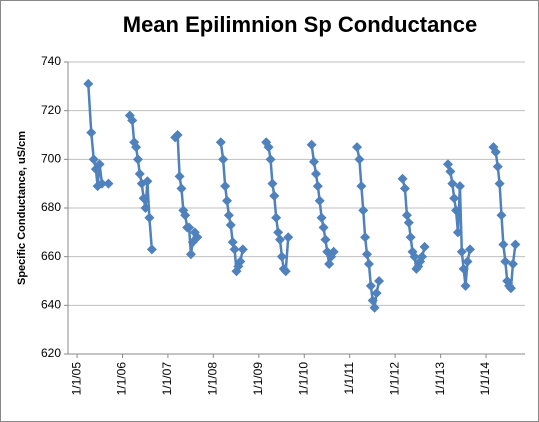 The width and height of the screenshot is (539, 422). I want to click on x-tick-label: 1/1/14, so click(485, 379).